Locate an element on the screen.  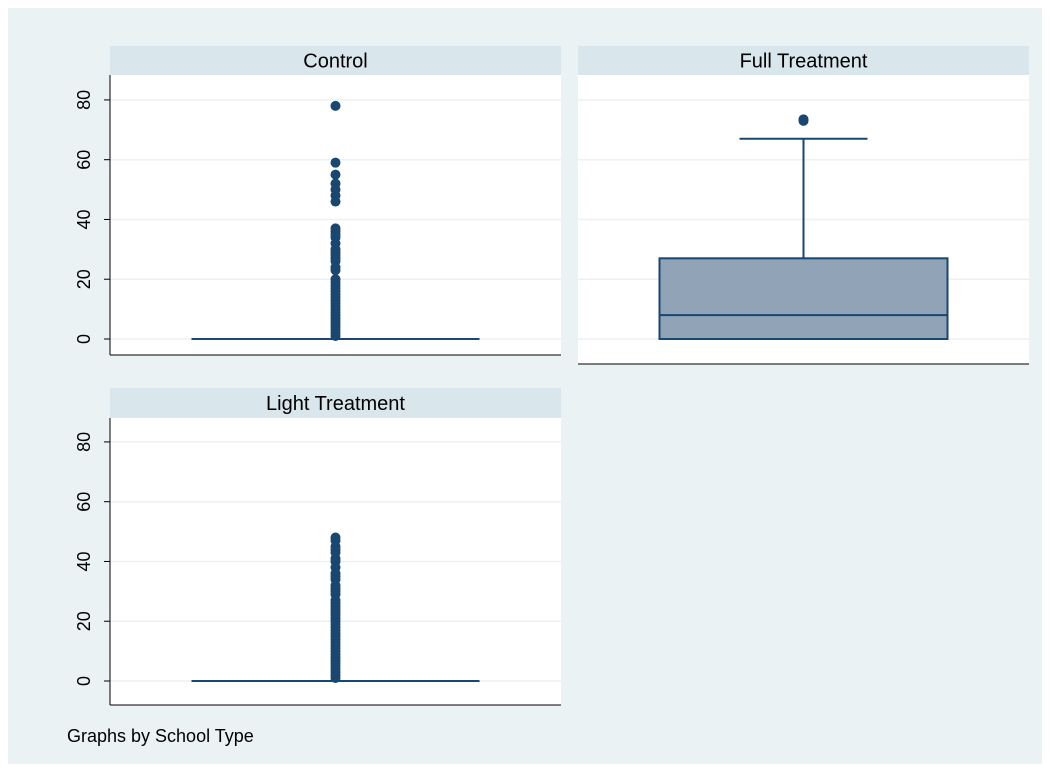
graph-note: Graphs by School Type is located at coordinates (160, 736).